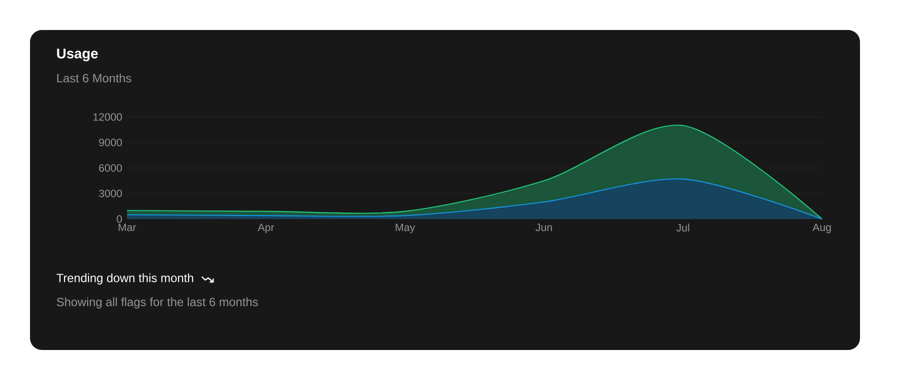 The width and height of the screenshot is (902, 392). I want to click on x-tick-label: Jun, so click(544, 228).